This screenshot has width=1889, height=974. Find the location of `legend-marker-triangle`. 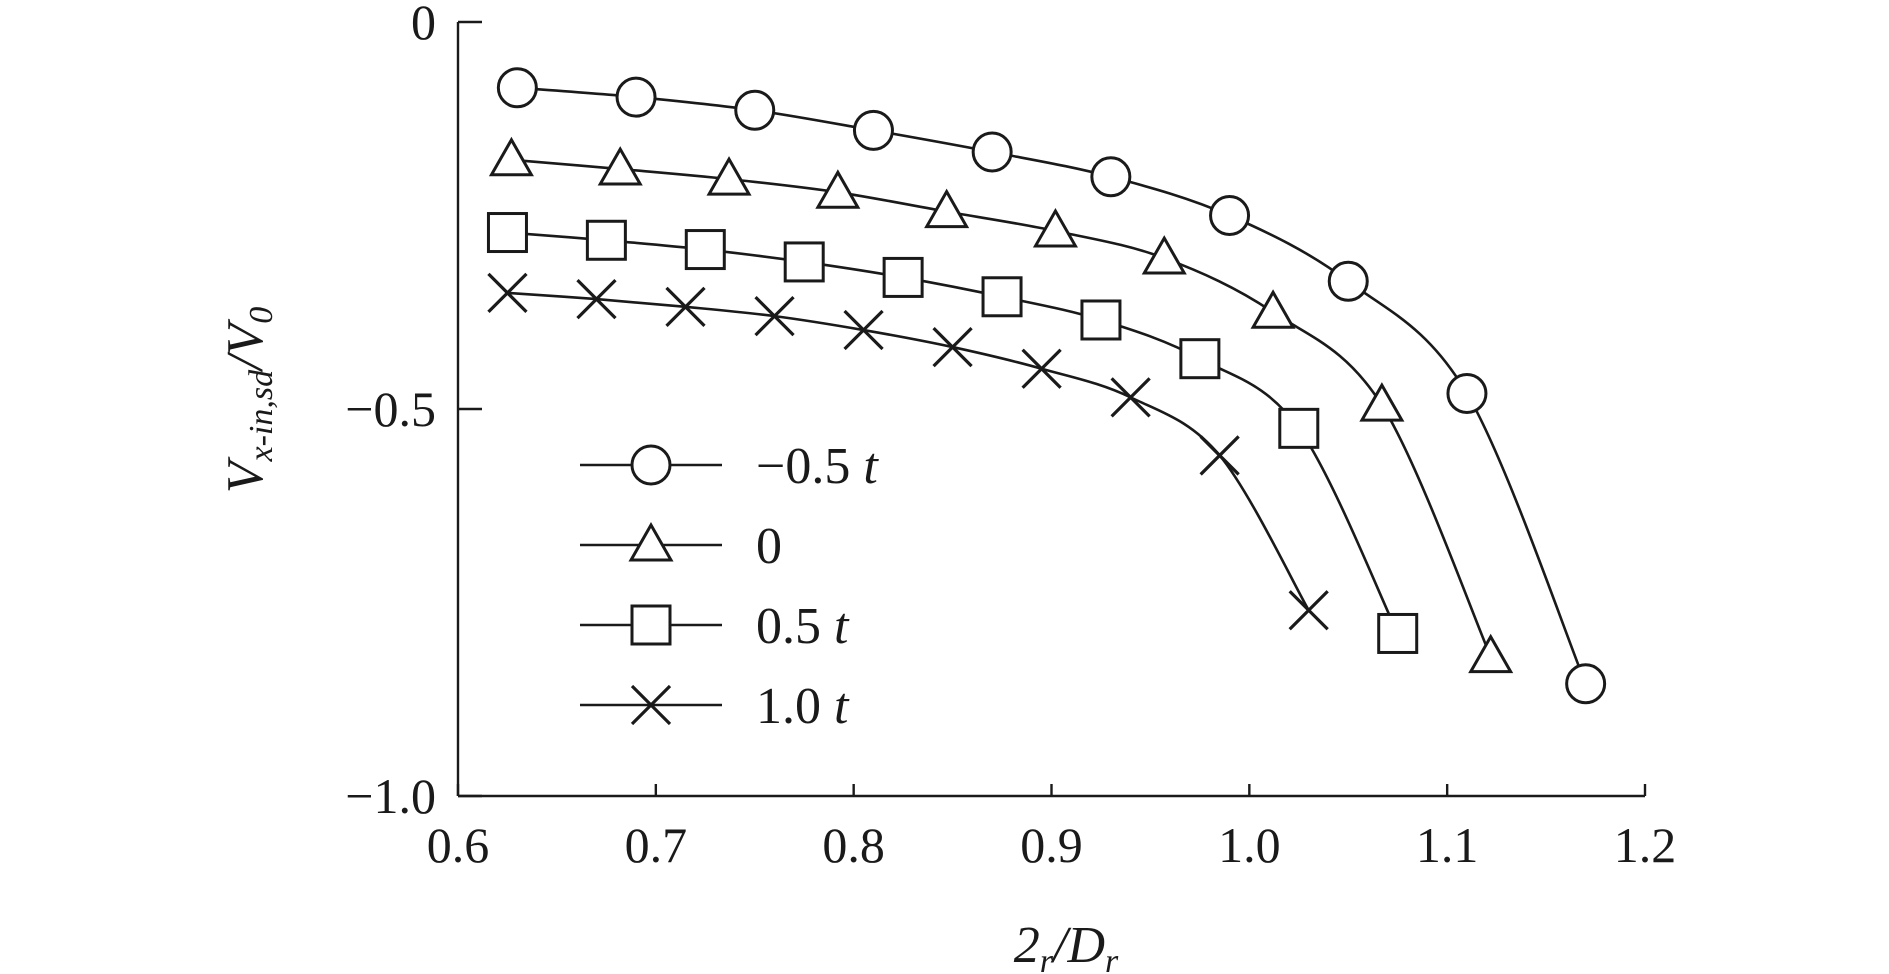

legend-marker-triangle is located at coordinates (651, 542).